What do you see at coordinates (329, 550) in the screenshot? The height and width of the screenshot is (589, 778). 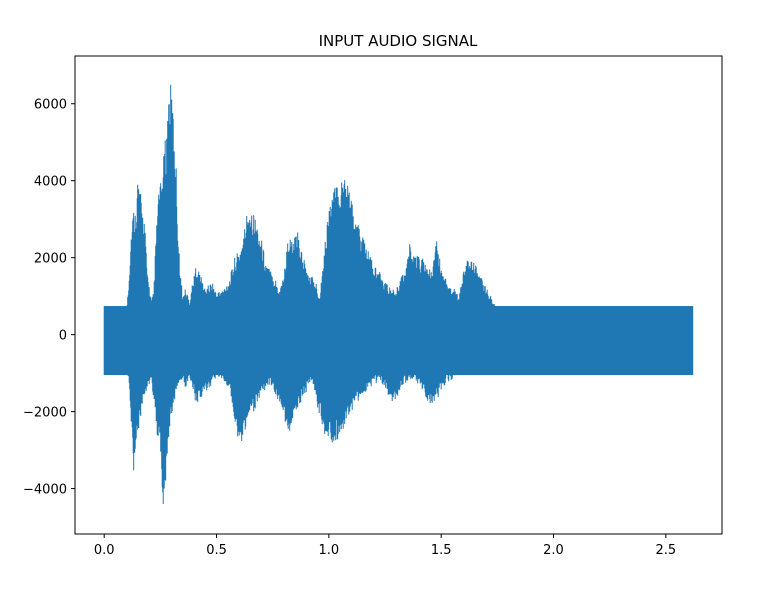 I see `x-tick-label: 1.0` at bounding box center [329, 550].